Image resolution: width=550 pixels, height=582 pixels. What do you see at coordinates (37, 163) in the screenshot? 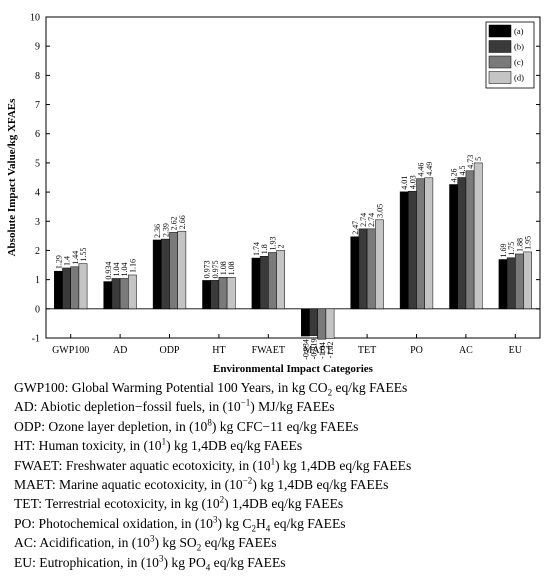
I see `y-tick-label: 5` at bounding box center [37, 163].